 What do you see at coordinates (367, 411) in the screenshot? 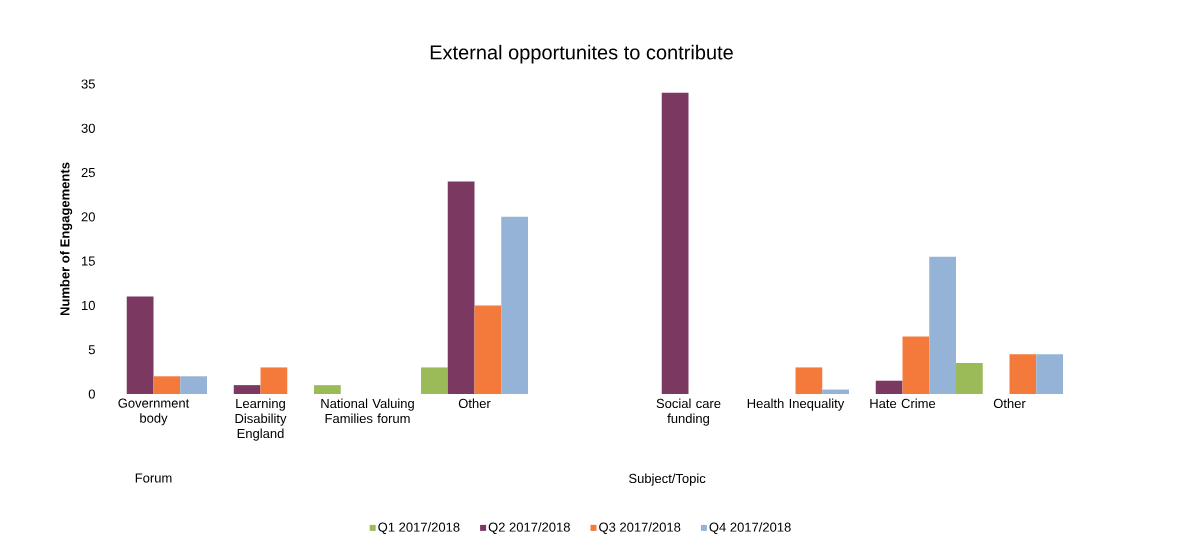
I see `x-tick-label: National Valuing Families forum` at bounding box center [367, 411].